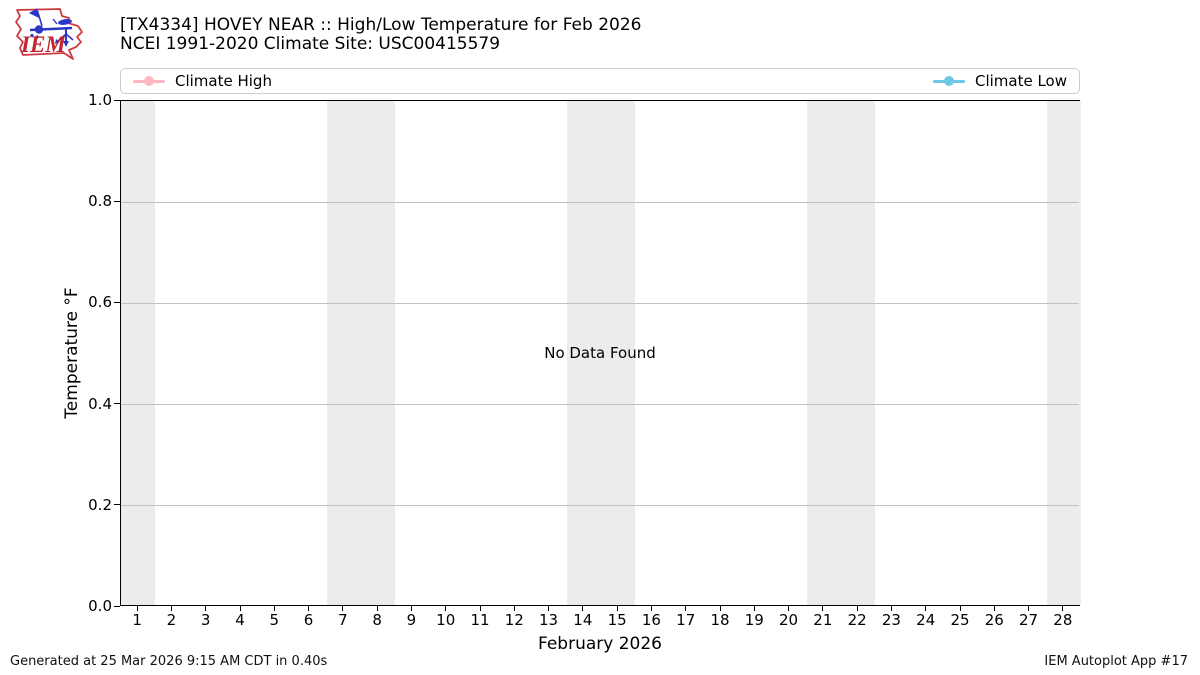  Describe the element at coordinates (549, 620) in the screenshot. I see `x-tick-label: 13` at that location.